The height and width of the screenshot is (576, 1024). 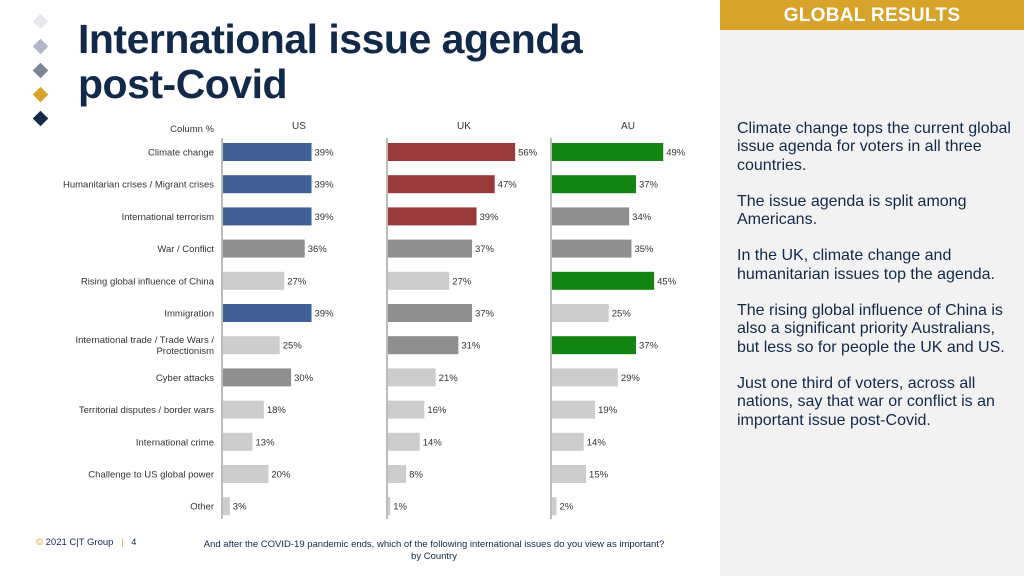 I want to click on category-label: Other, so click(x=202, y=507).